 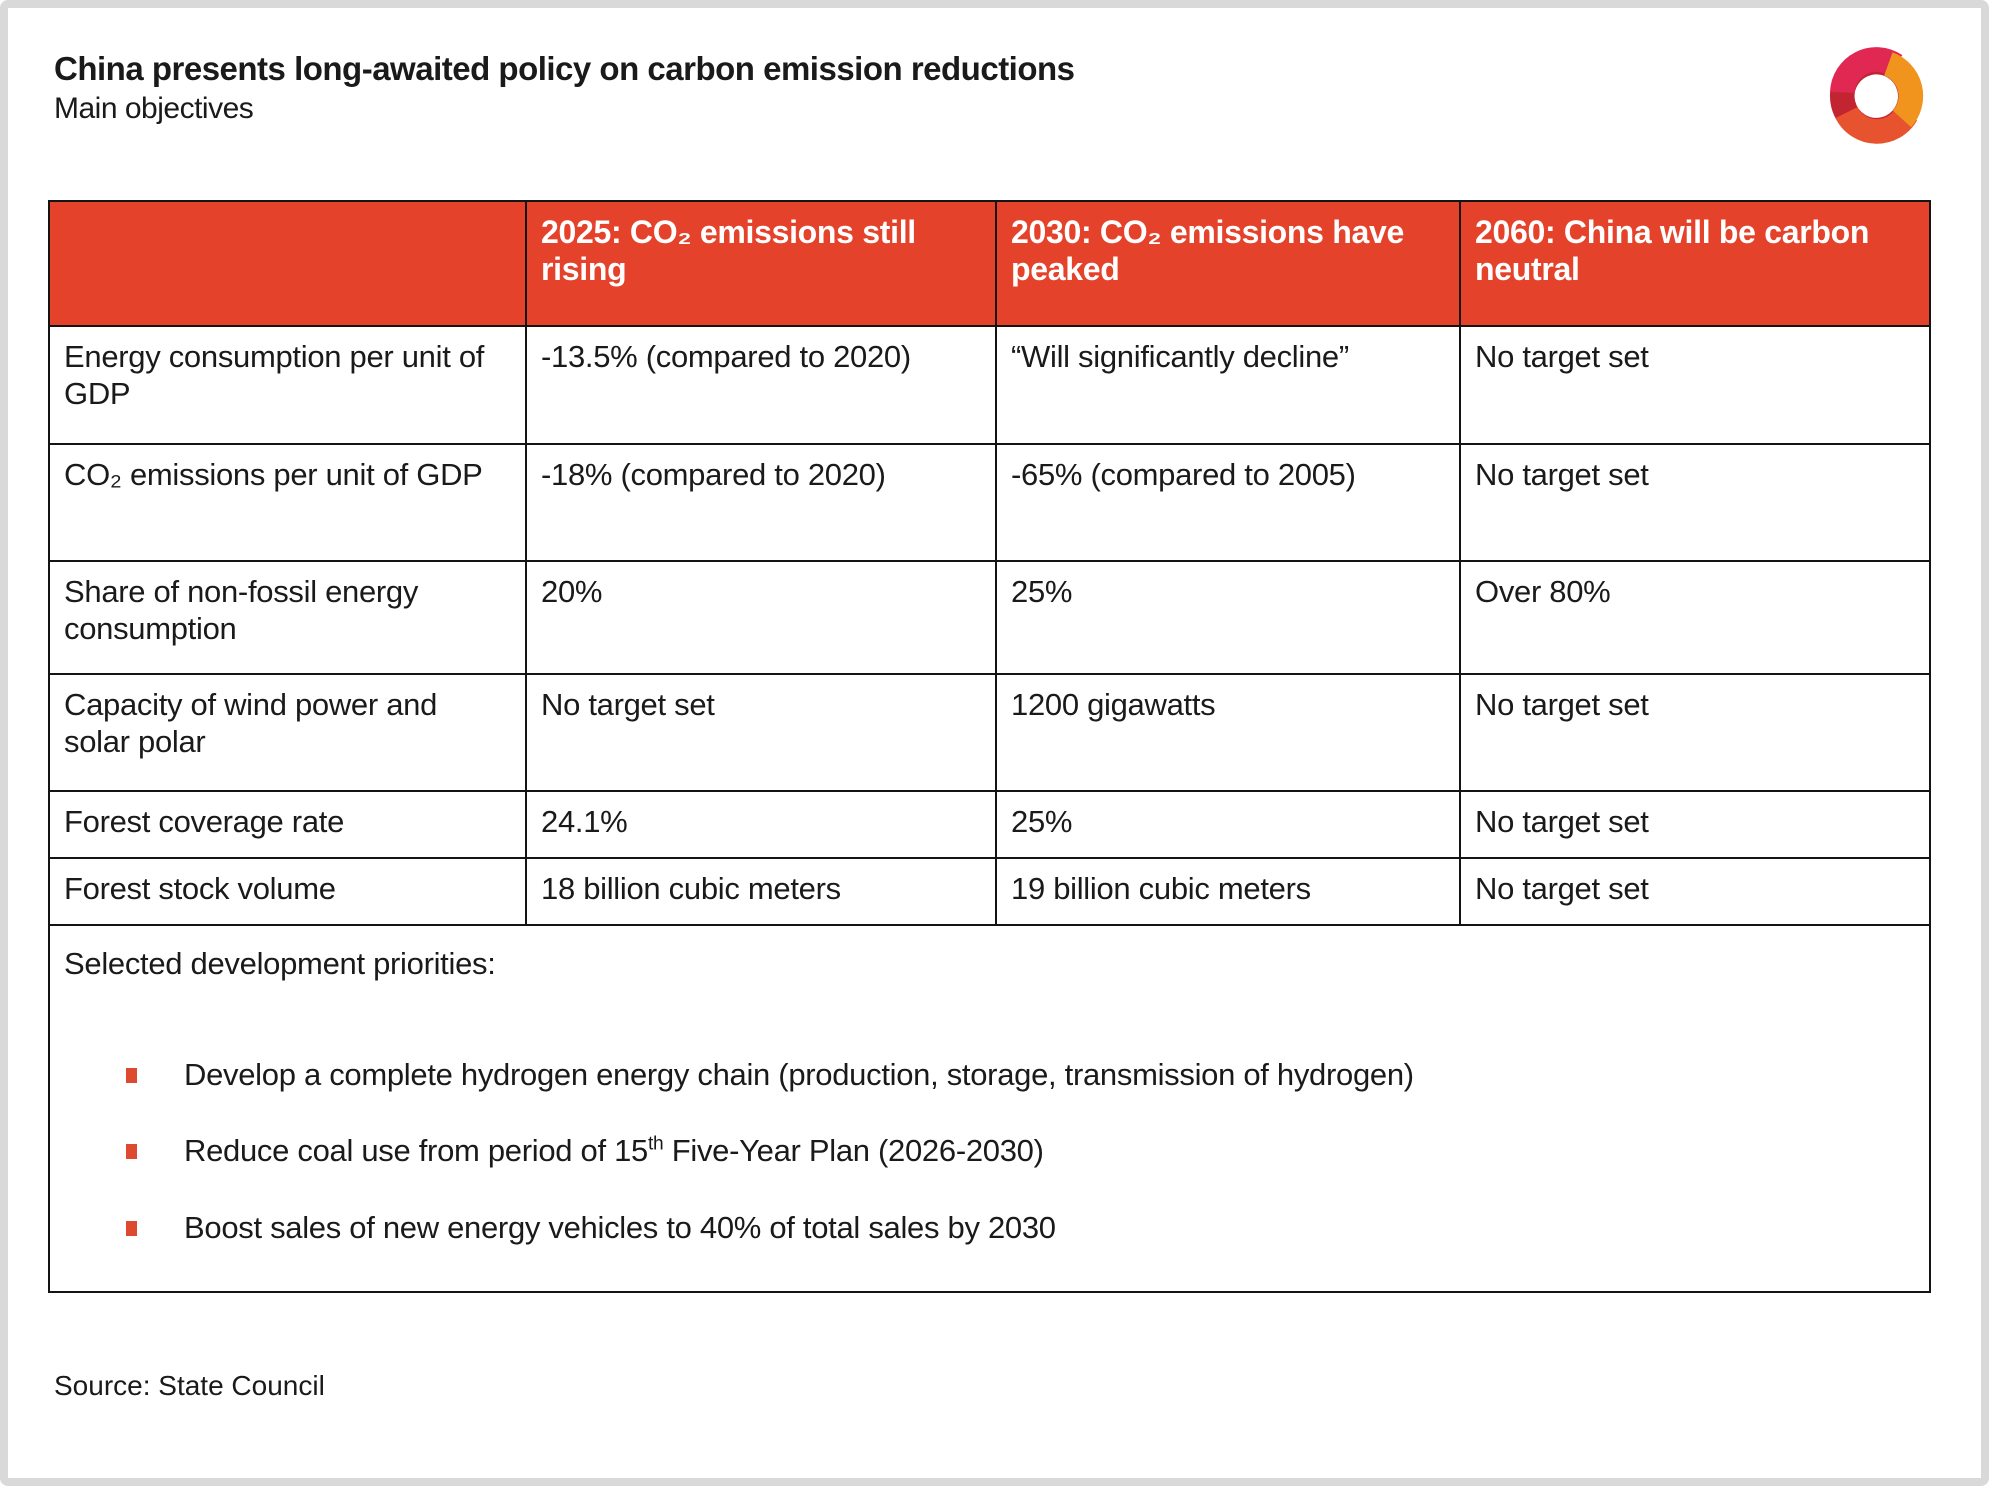 I want to click on row-label: Forest coverage rate, so click(x=287, y=824).